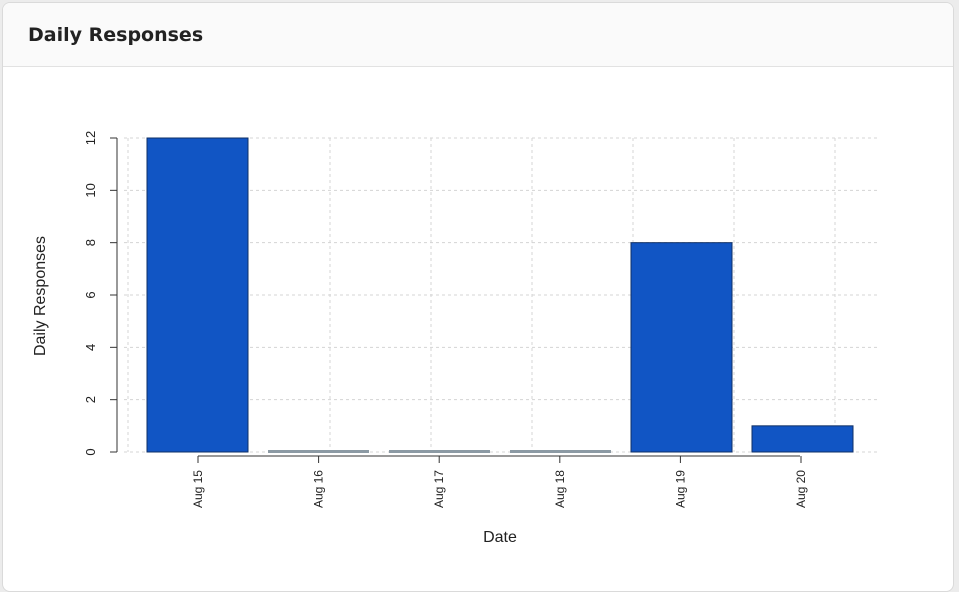 This screenshot has width=959, height=592. Describe the element at coordinates (116, 34) in the screenshot. I see `card-title: Daily Responses` at that location.